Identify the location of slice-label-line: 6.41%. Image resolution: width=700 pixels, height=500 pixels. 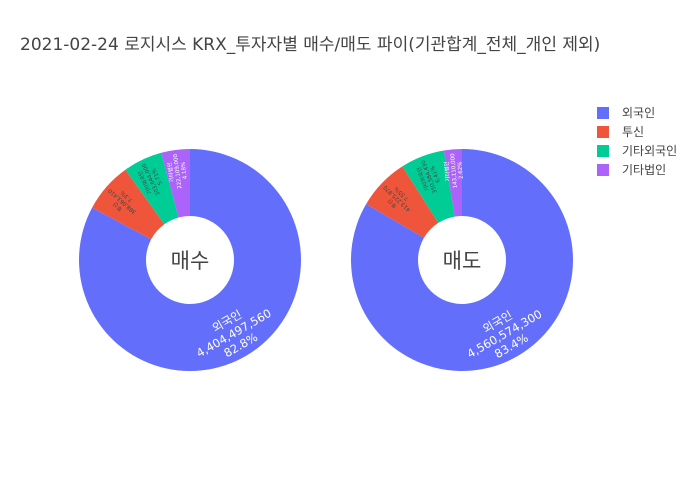
(436, 174).